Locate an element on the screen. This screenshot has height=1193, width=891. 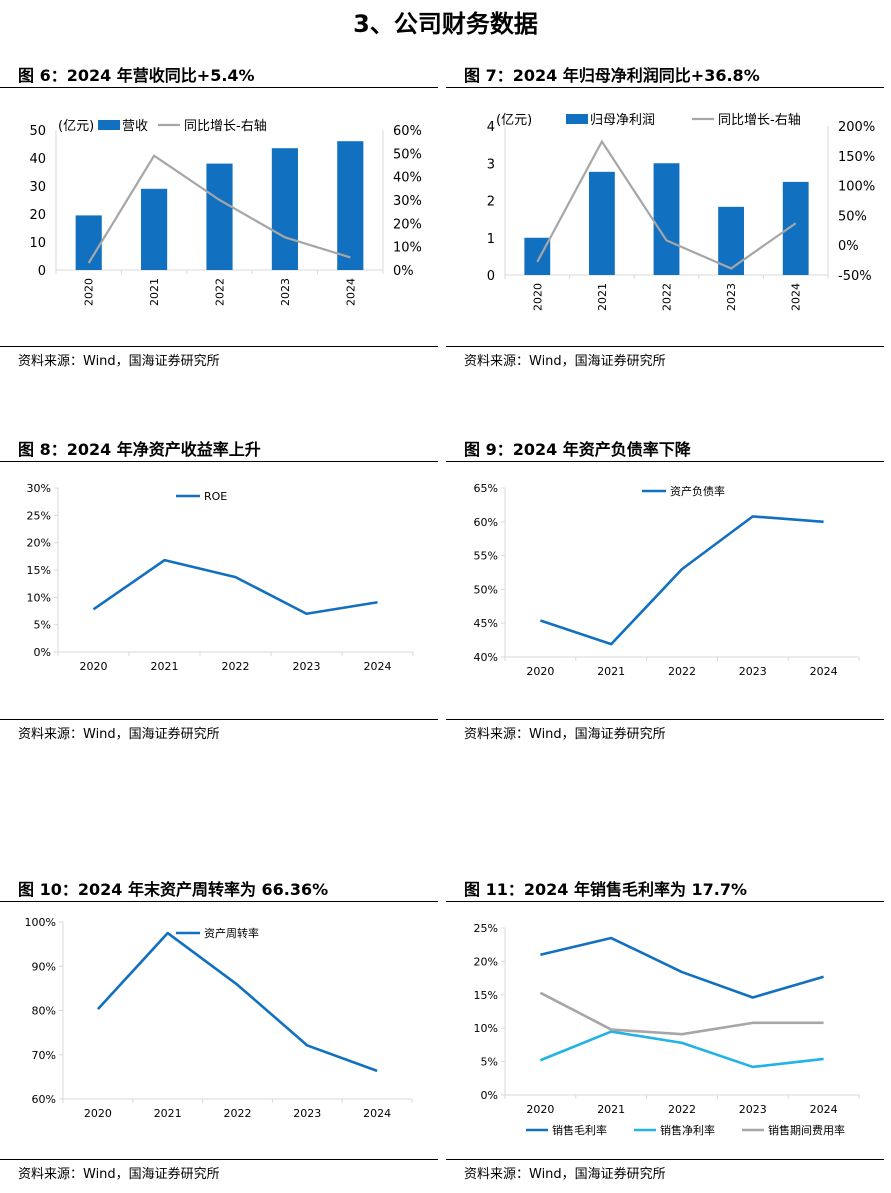
y-tick-label: 30 is located at coordinates (37, 187).